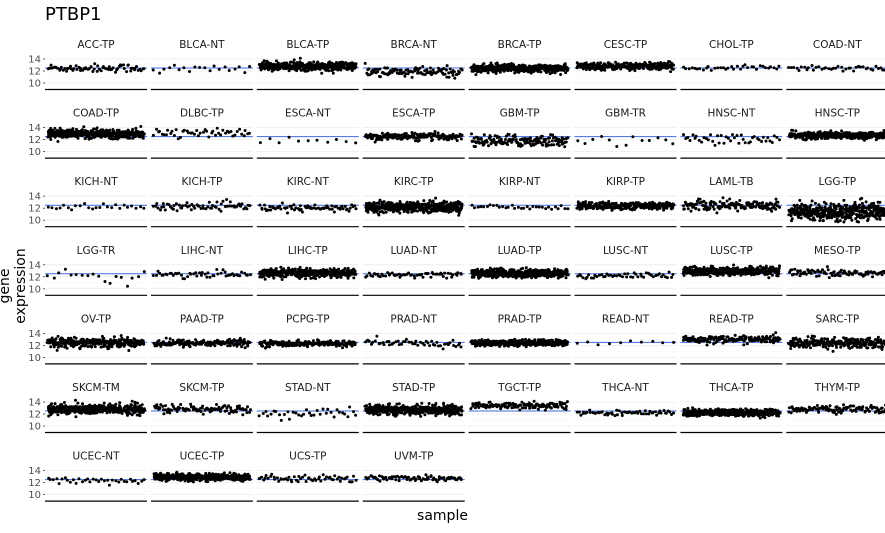  I want to click on y-tick-label: 12, so click(34, 72).